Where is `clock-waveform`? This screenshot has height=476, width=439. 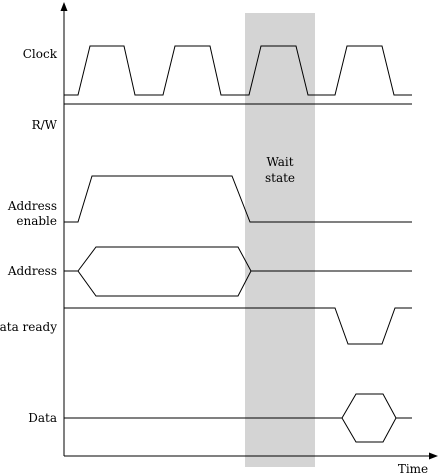 clock-waveform is located at coordinates (238, 70).